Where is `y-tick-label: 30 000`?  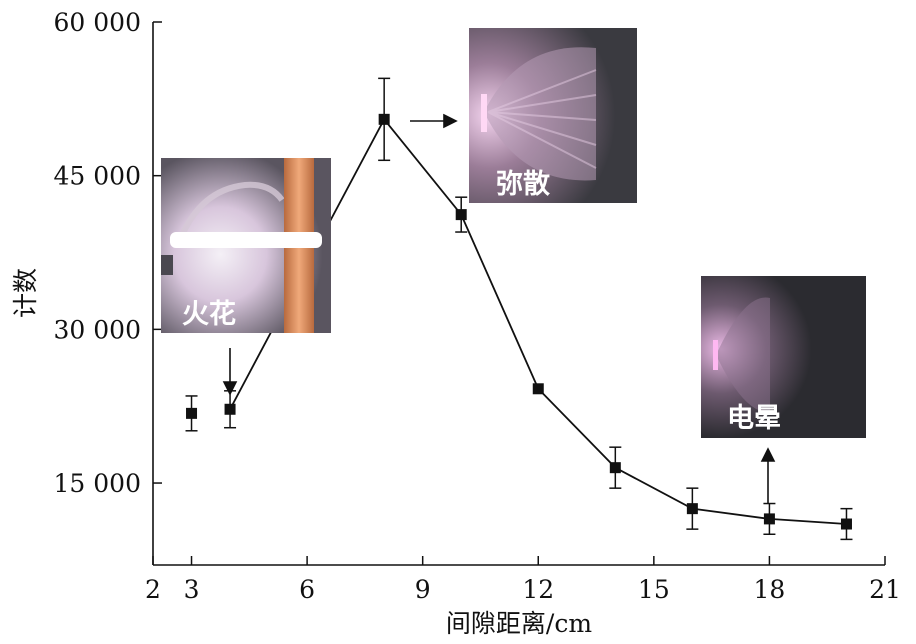 y-tick-label: 30 000 is located at coordinates (97, 329).